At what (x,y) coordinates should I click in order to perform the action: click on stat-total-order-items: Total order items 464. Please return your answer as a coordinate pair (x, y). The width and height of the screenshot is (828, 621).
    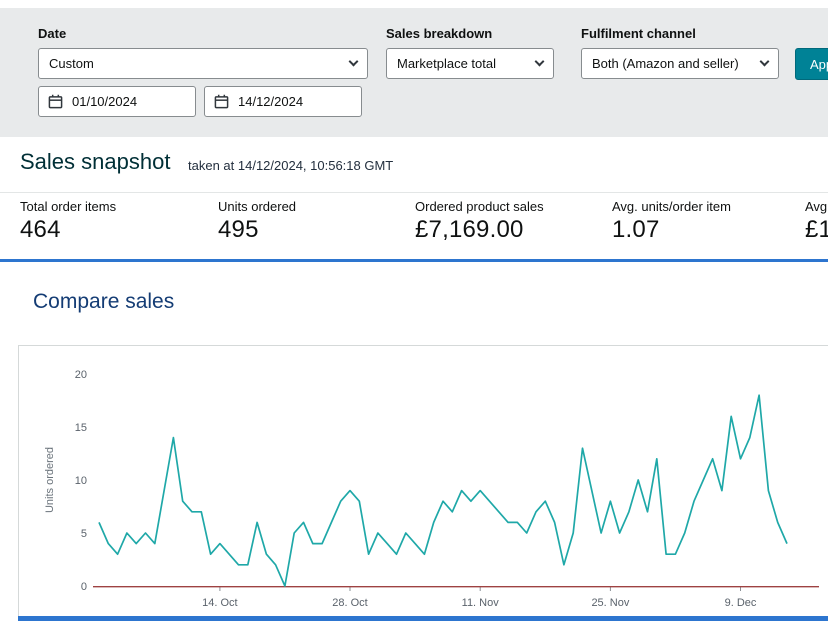
    Looking at the image, I should click on (68, 221).